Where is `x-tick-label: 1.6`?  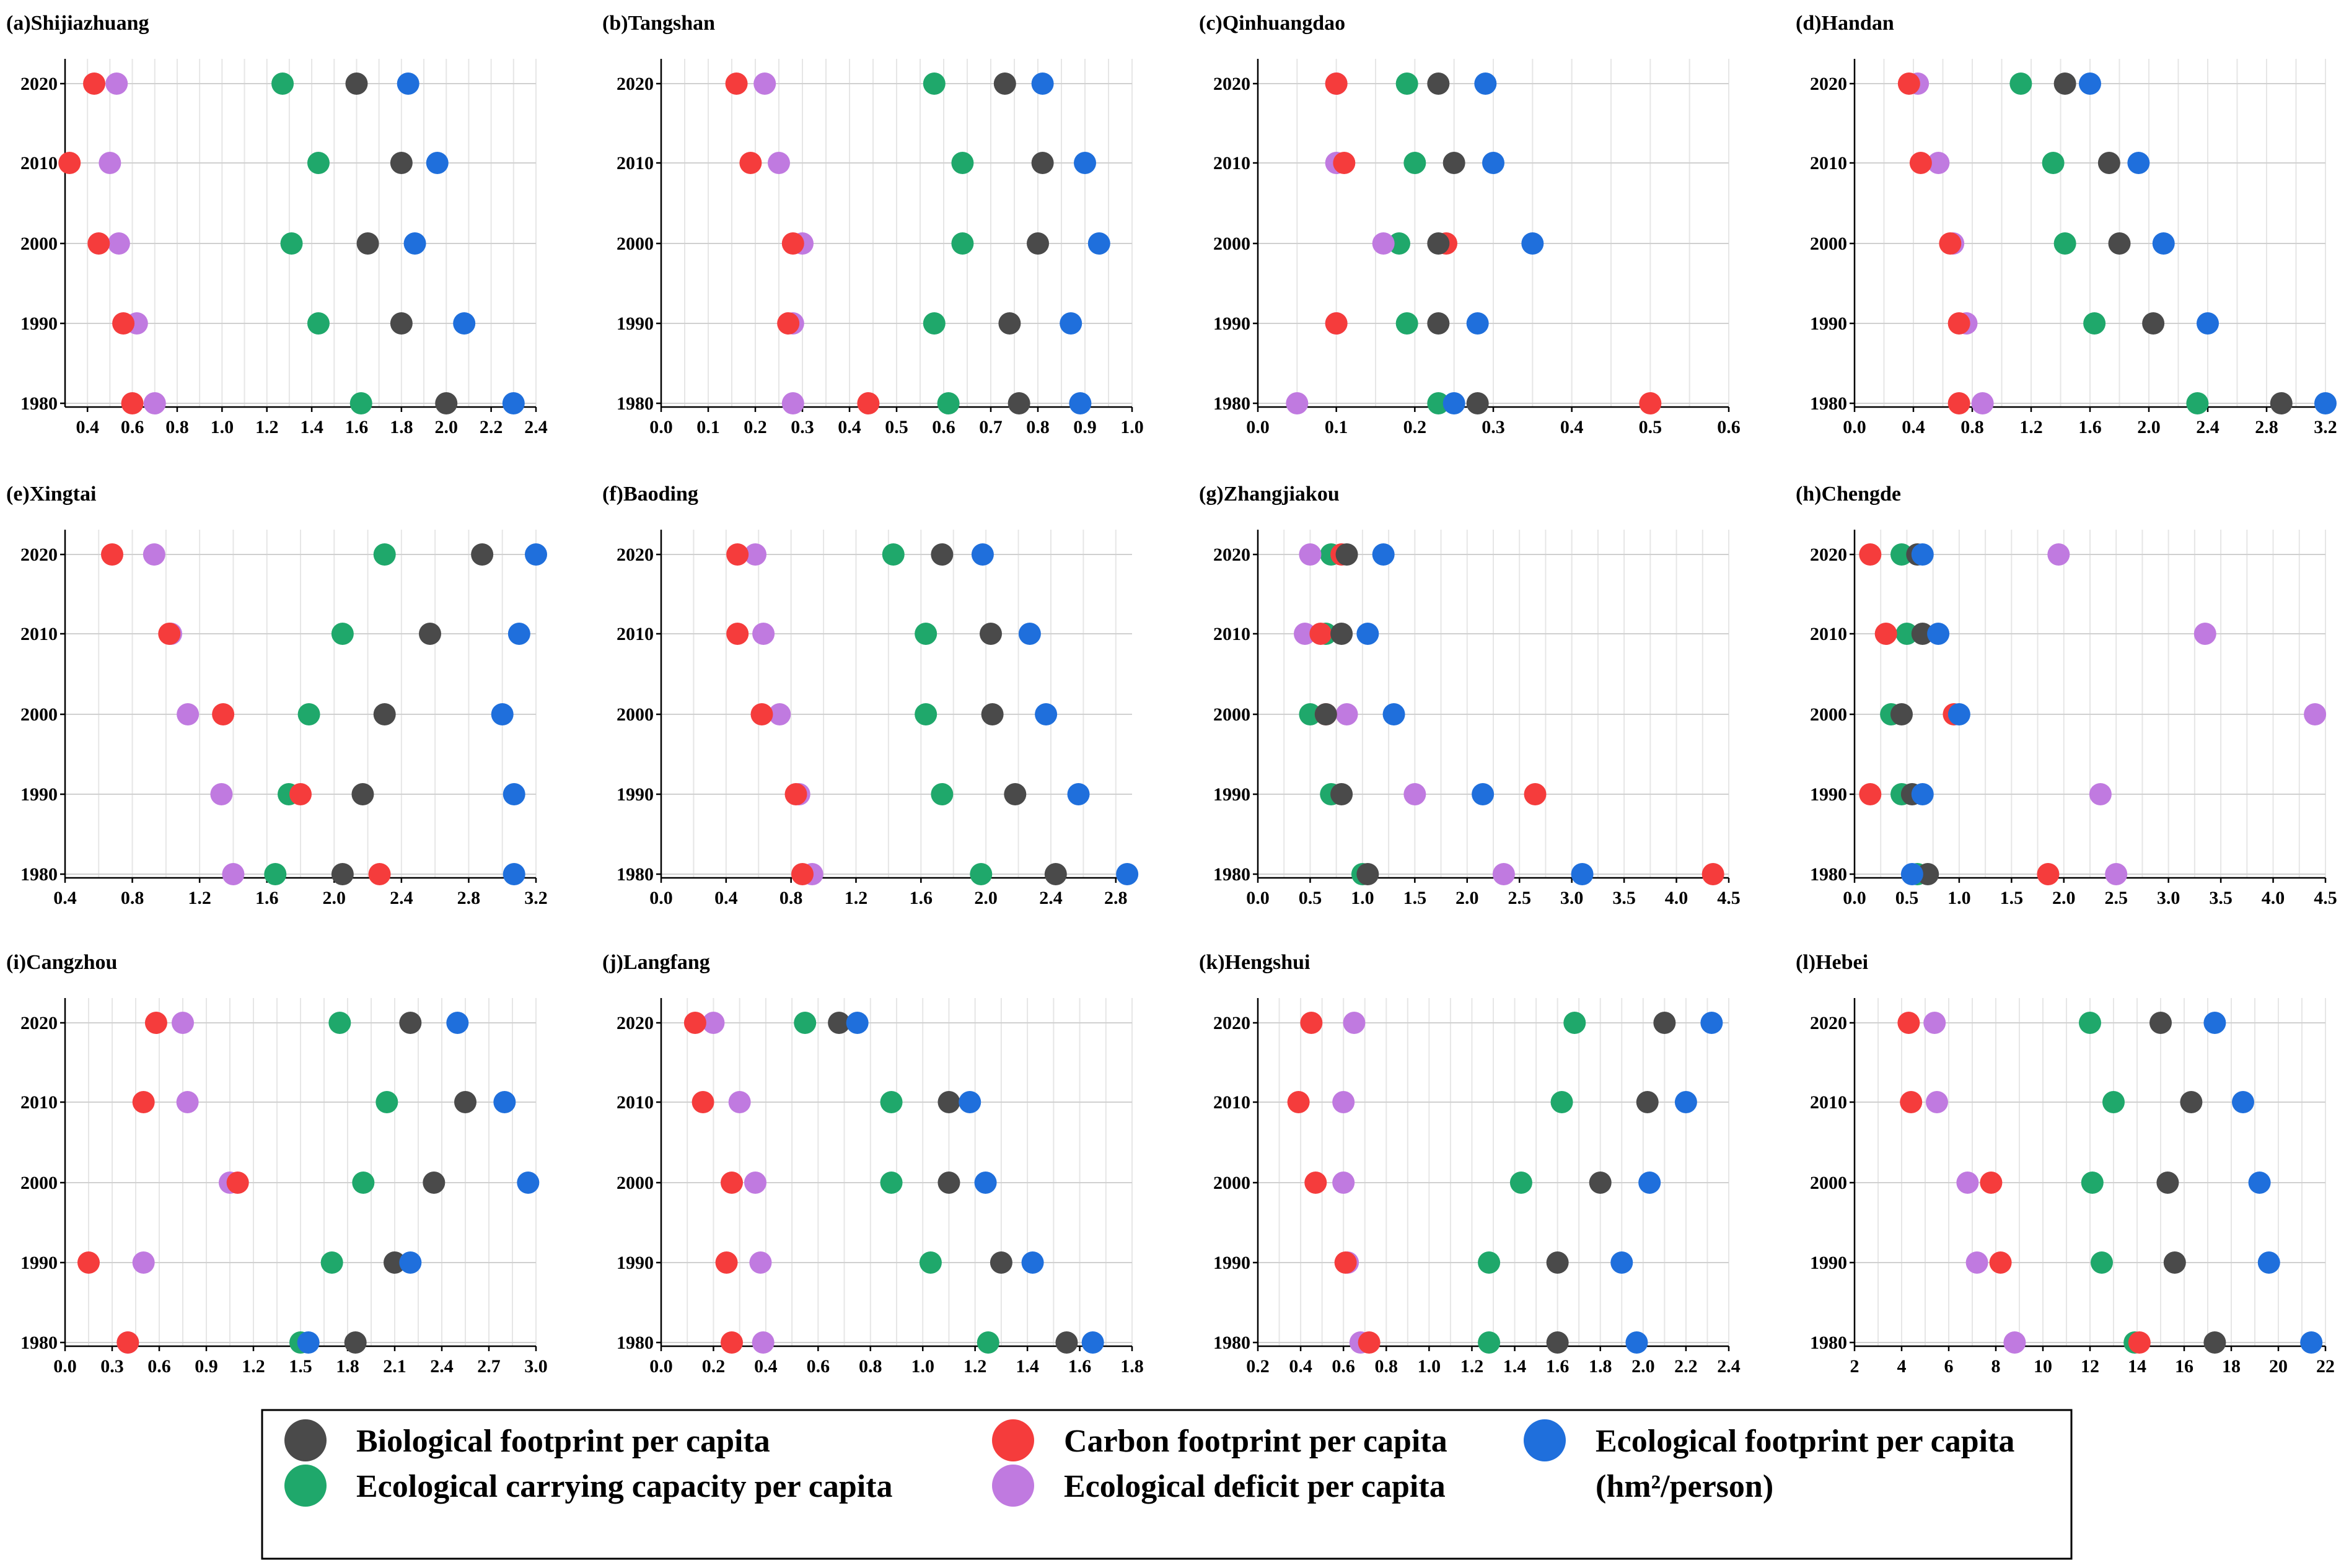
x-tick-label: 1.6 is located at coordinates (1080, 1366).